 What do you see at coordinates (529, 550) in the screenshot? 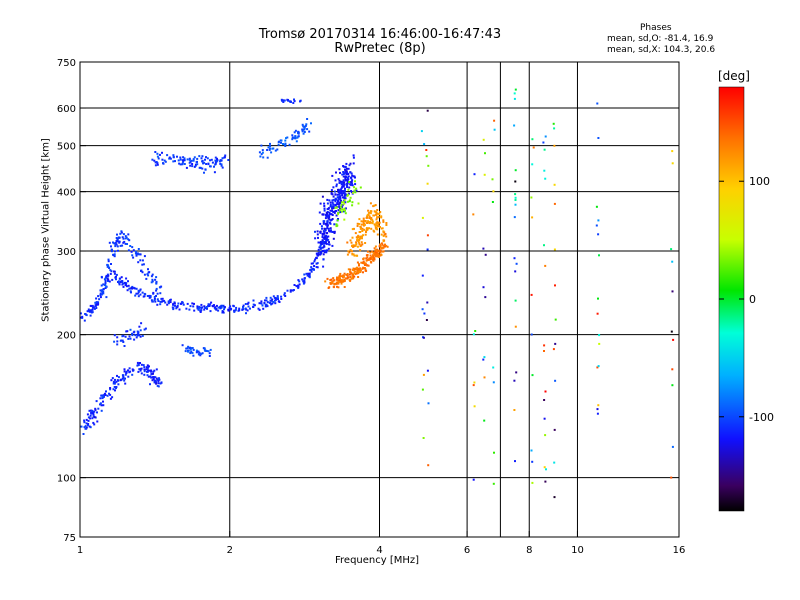
I see `x-tick-label: 8` at bounding box center [529, 550].